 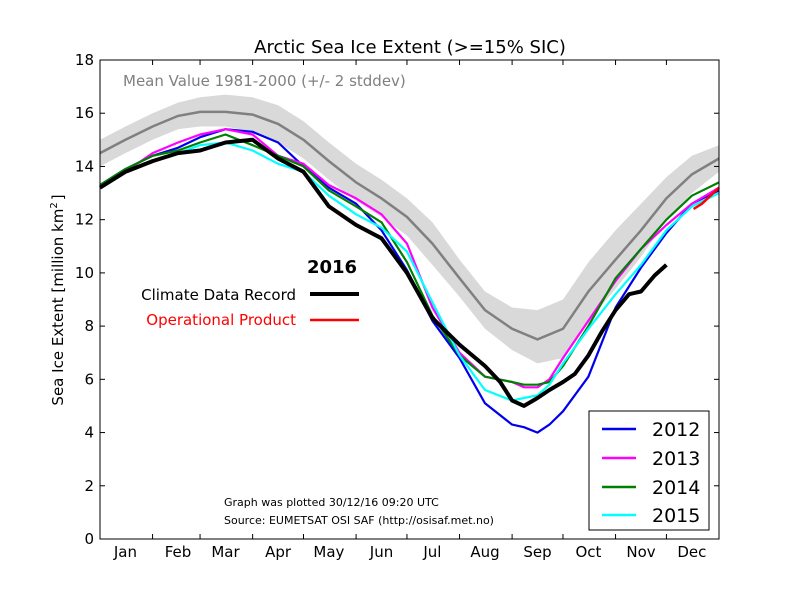 I want to click on x-tick-label-sep: Sep, so click(x=537, y=552).